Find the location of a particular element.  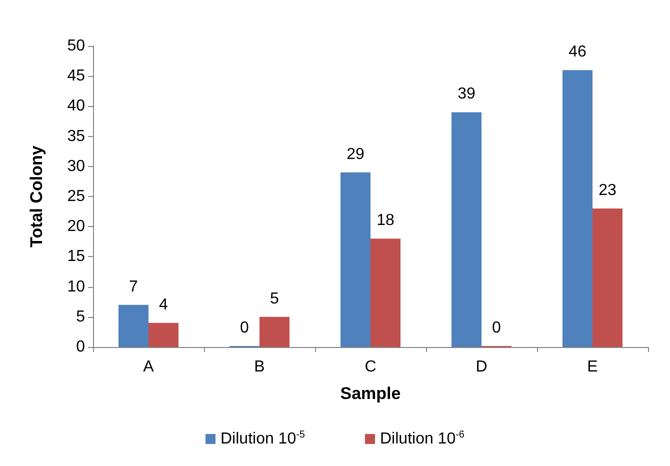

data-label: 23 is located at coordinates (607, 191).